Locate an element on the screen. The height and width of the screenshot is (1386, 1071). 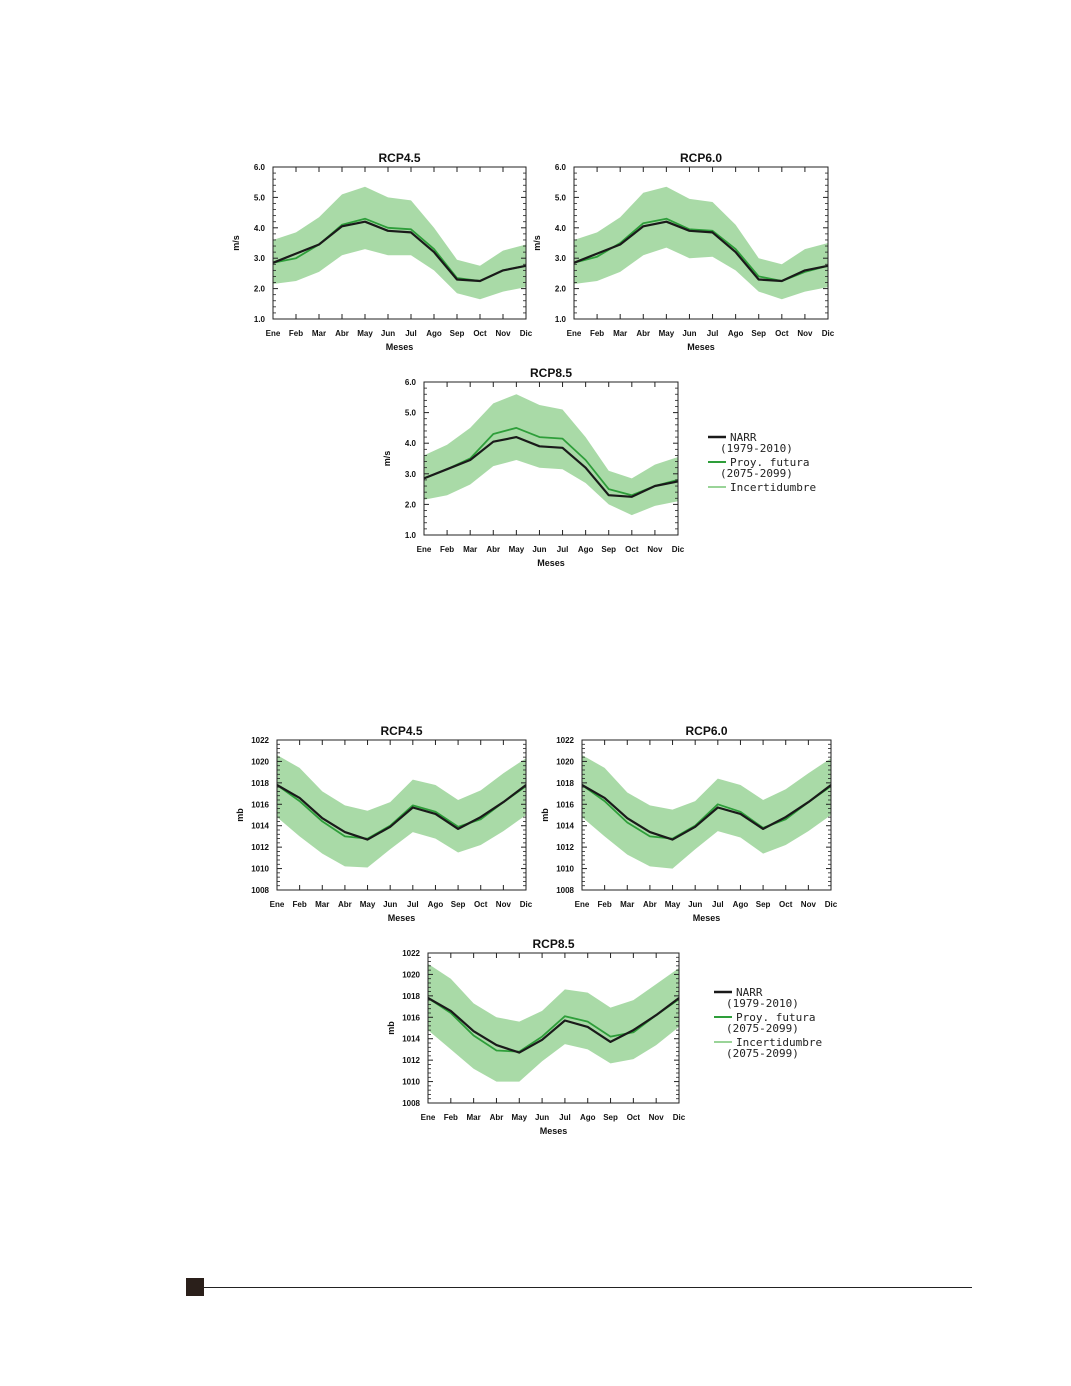
chart-title: RCP8.5 is located at coordinates (553, 944).